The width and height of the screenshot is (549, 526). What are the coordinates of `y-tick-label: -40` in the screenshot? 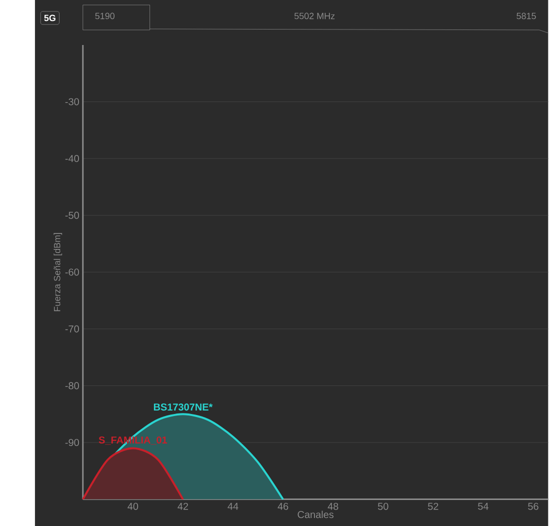 It's located at (72, 158).